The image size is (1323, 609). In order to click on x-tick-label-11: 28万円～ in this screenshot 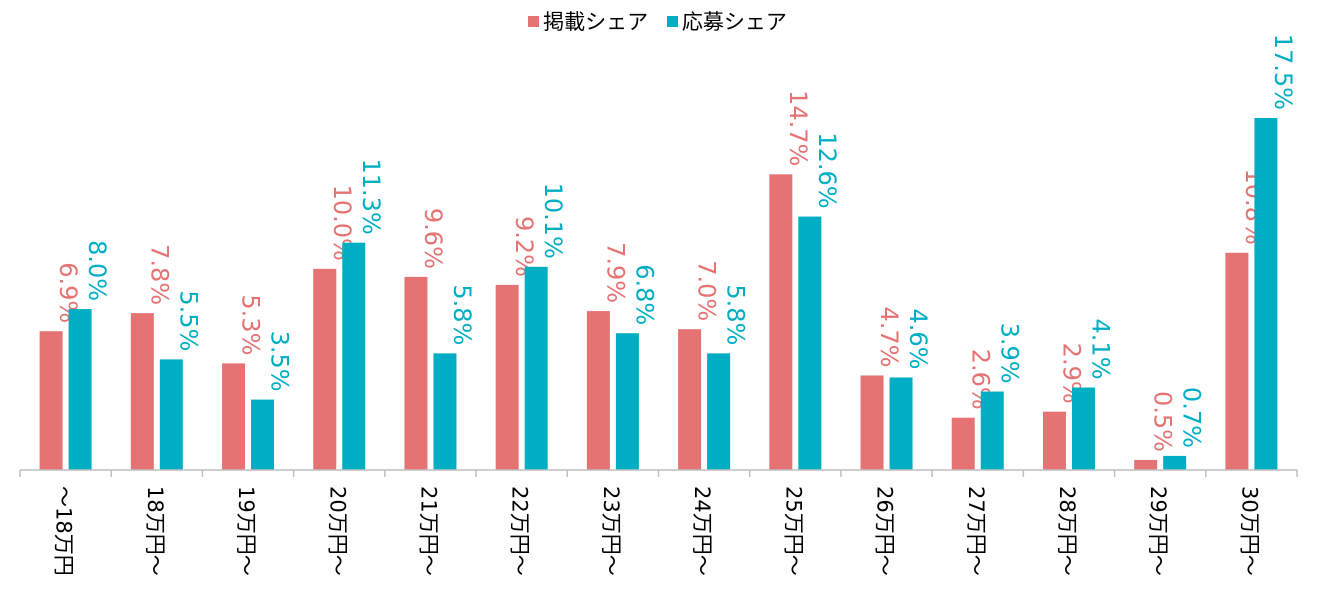, I will do `click(1067, 531)`.